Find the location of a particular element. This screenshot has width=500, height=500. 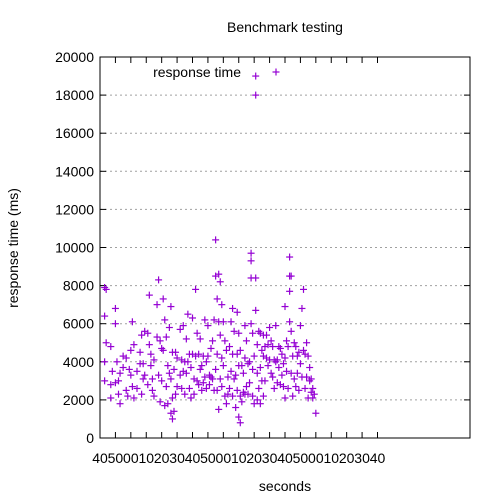

y-tick-label: 6000 is located at coordinates (78, 324).